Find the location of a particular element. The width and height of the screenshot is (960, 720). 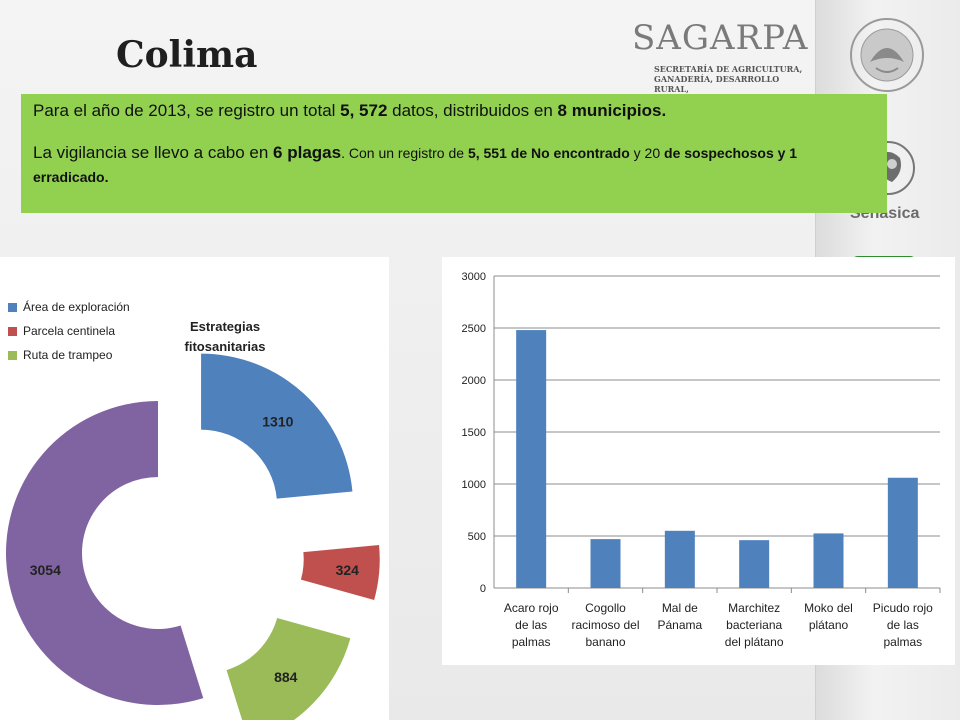

legend-label: Ruta de trampeo is located at coordinates (68, 355).